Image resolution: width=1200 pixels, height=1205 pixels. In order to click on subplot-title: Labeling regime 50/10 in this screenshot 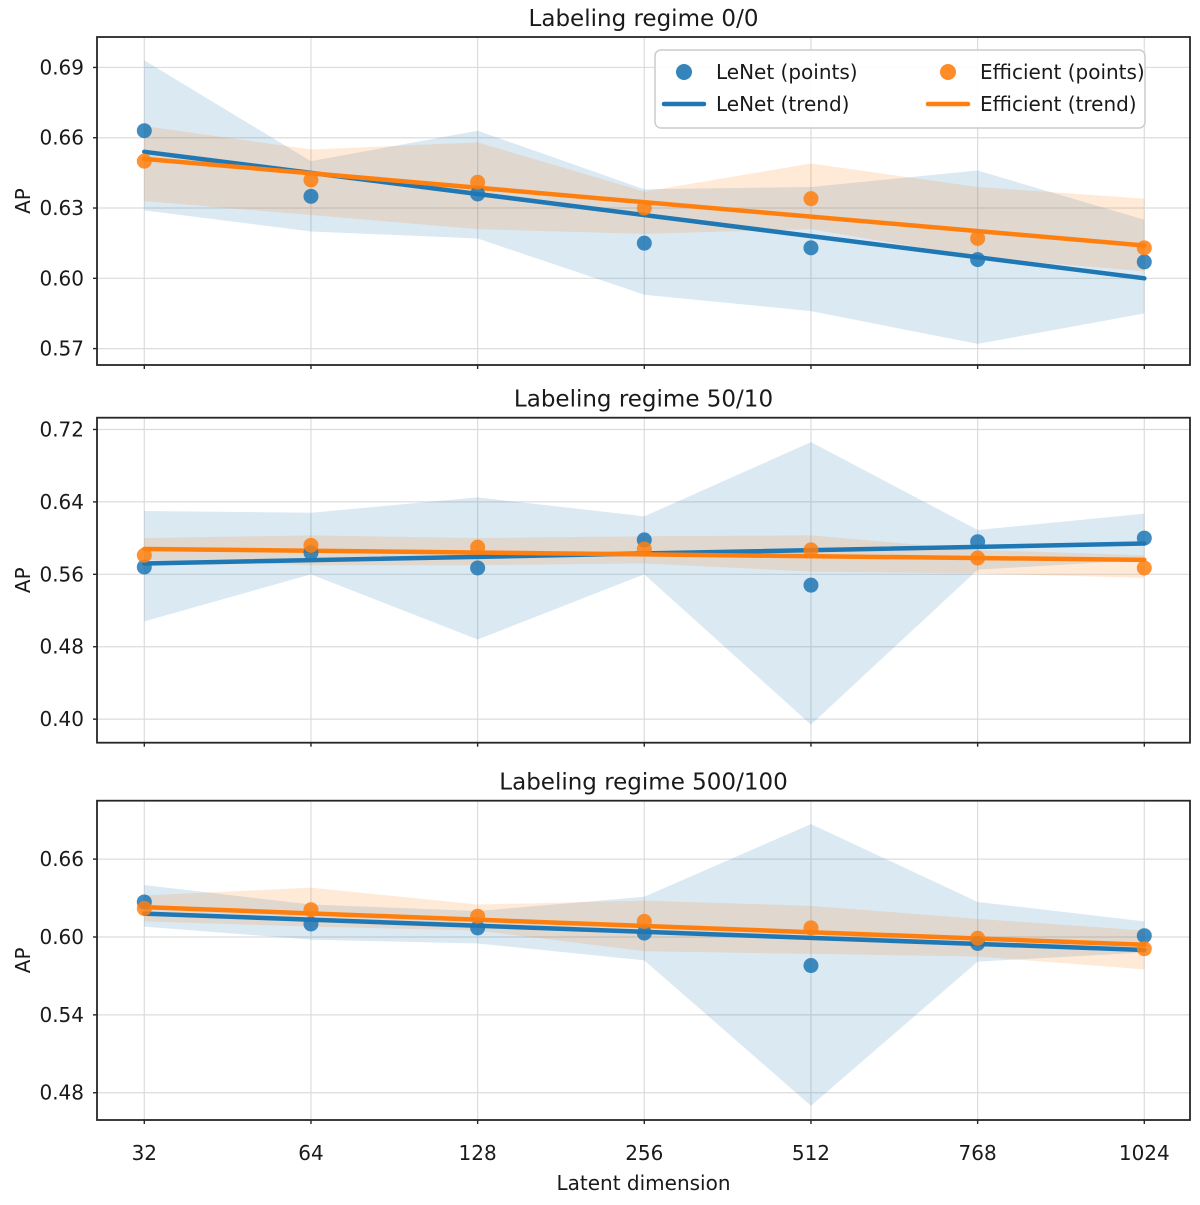, I will do `click(643, 400)`.